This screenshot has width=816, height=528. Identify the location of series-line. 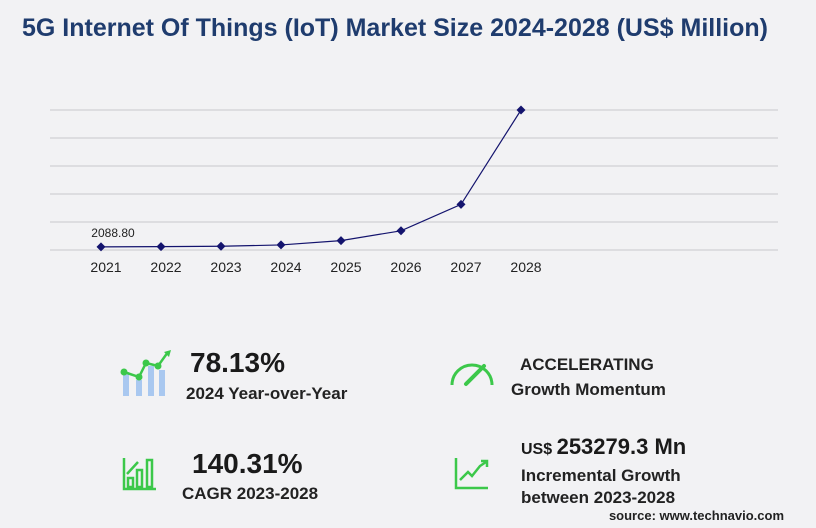
(311, 178).